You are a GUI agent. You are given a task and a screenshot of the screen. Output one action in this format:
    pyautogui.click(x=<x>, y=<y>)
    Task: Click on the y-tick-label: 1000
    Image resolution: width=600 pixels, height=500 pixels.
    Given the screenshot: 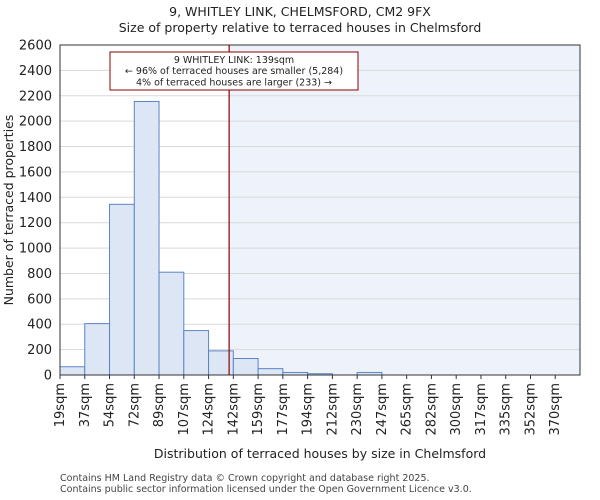 What is the action you would take?
    pyautogui.click(x=35, y=249)
    